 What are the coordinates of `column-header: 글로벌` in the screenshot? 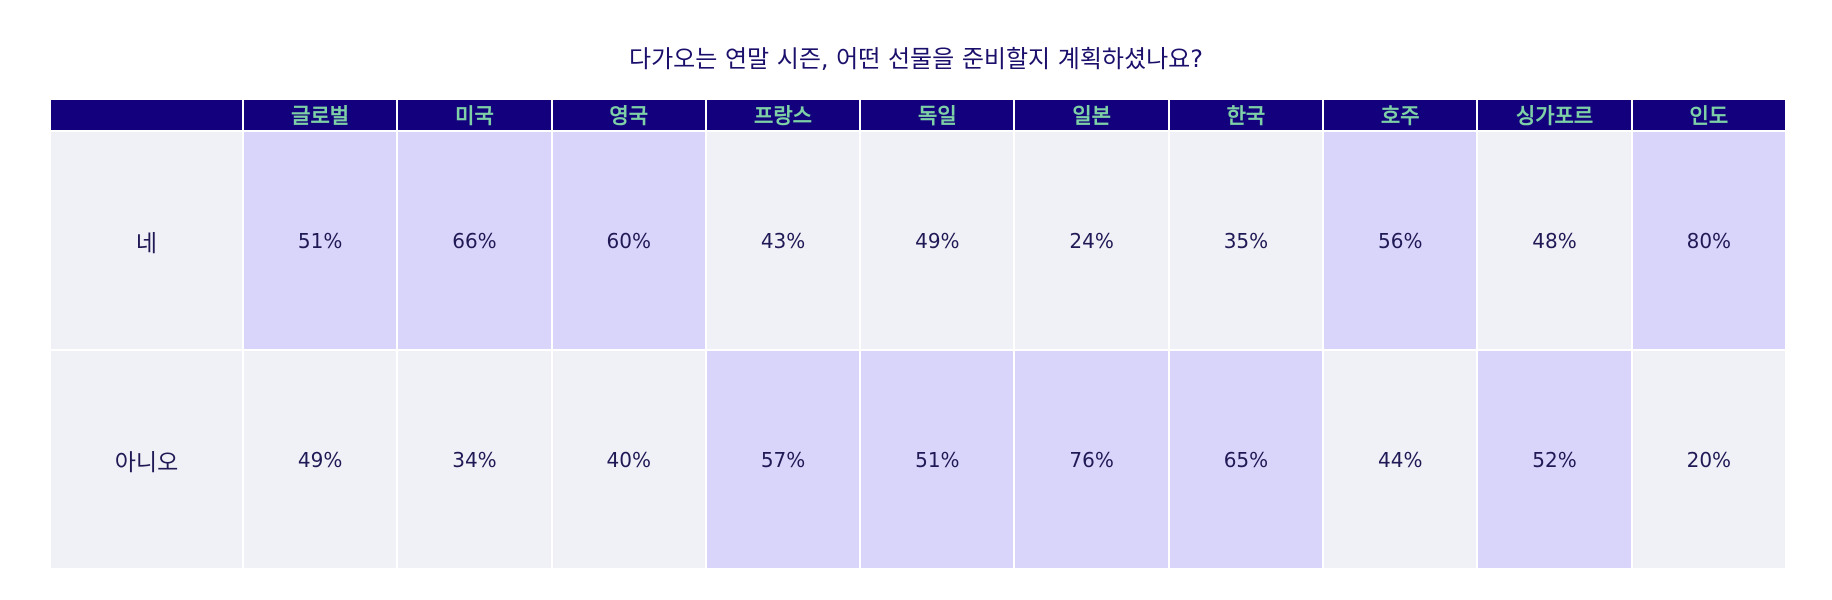 It's located at (320, 115).